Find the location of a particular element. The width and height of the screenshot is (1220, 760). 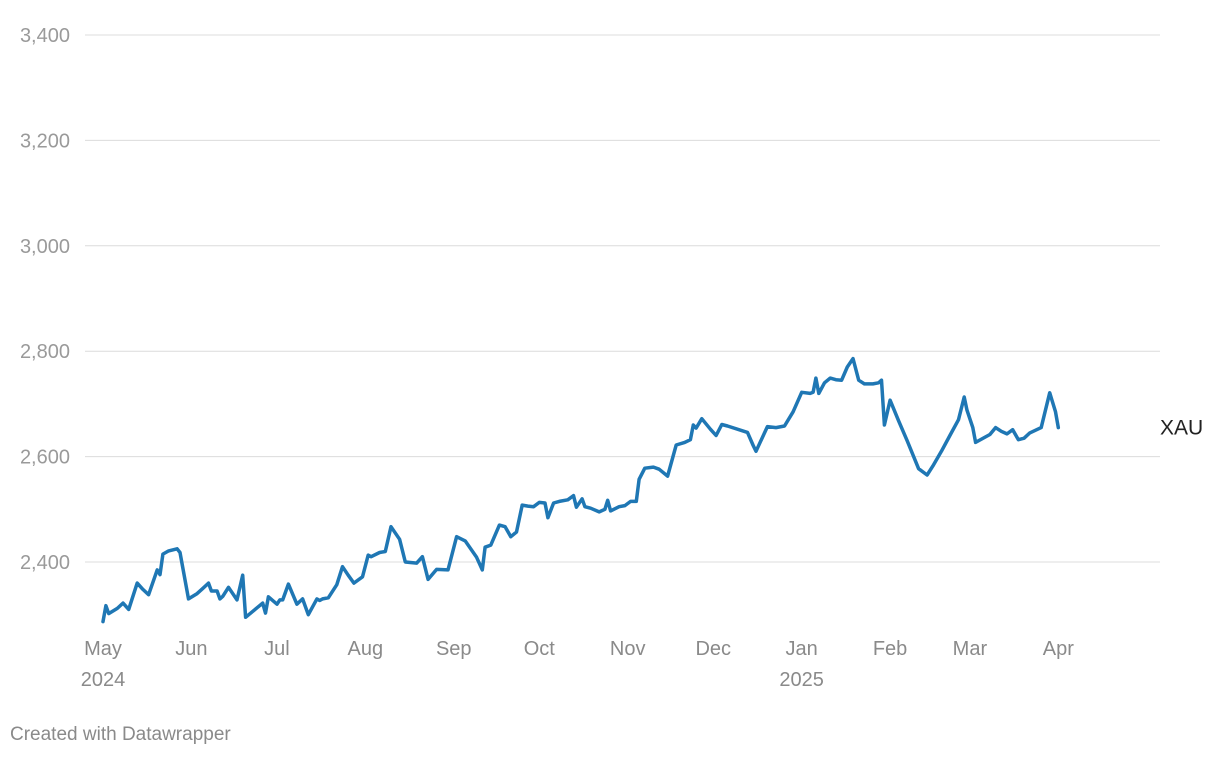

x-tick-label: Sep is located at coordinates (454, 649).